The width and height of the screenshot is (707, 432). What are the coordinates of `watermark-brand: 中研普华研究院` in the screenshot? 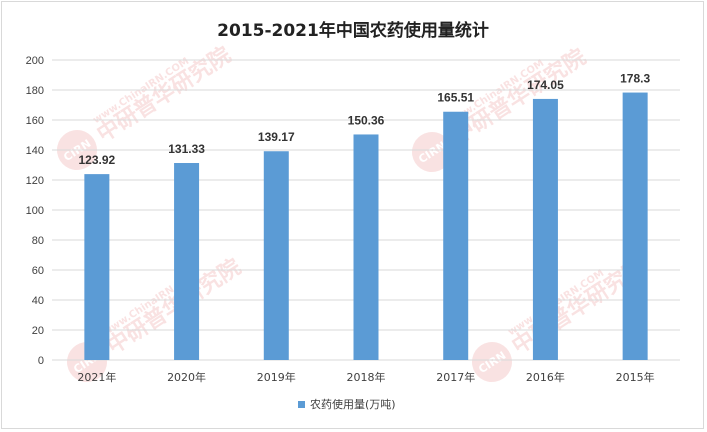 It's located at (163, 95).